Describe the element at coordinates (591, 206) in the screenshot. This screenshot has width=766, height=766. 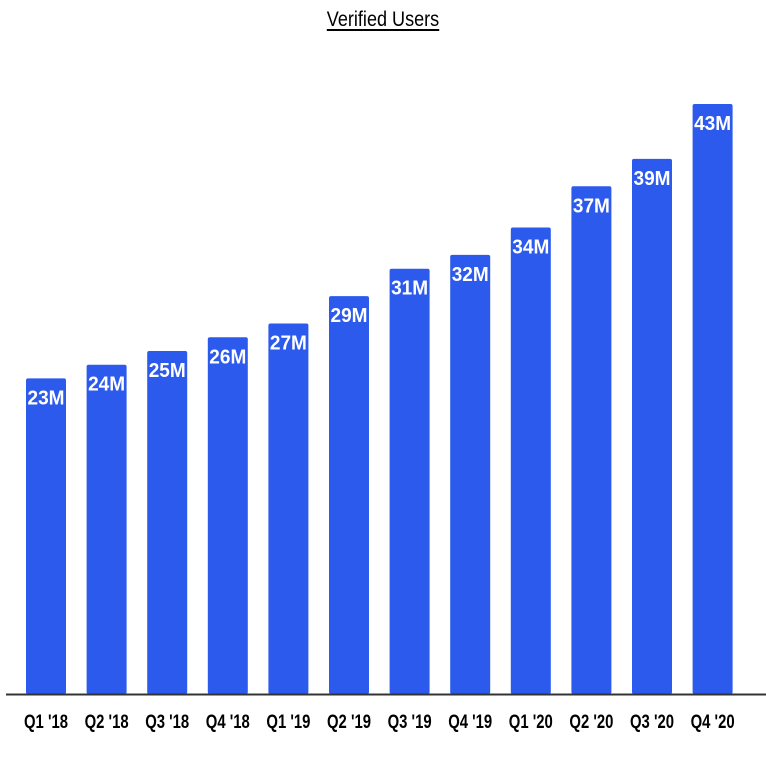
I see `bar-value-label: 37M` at that location.